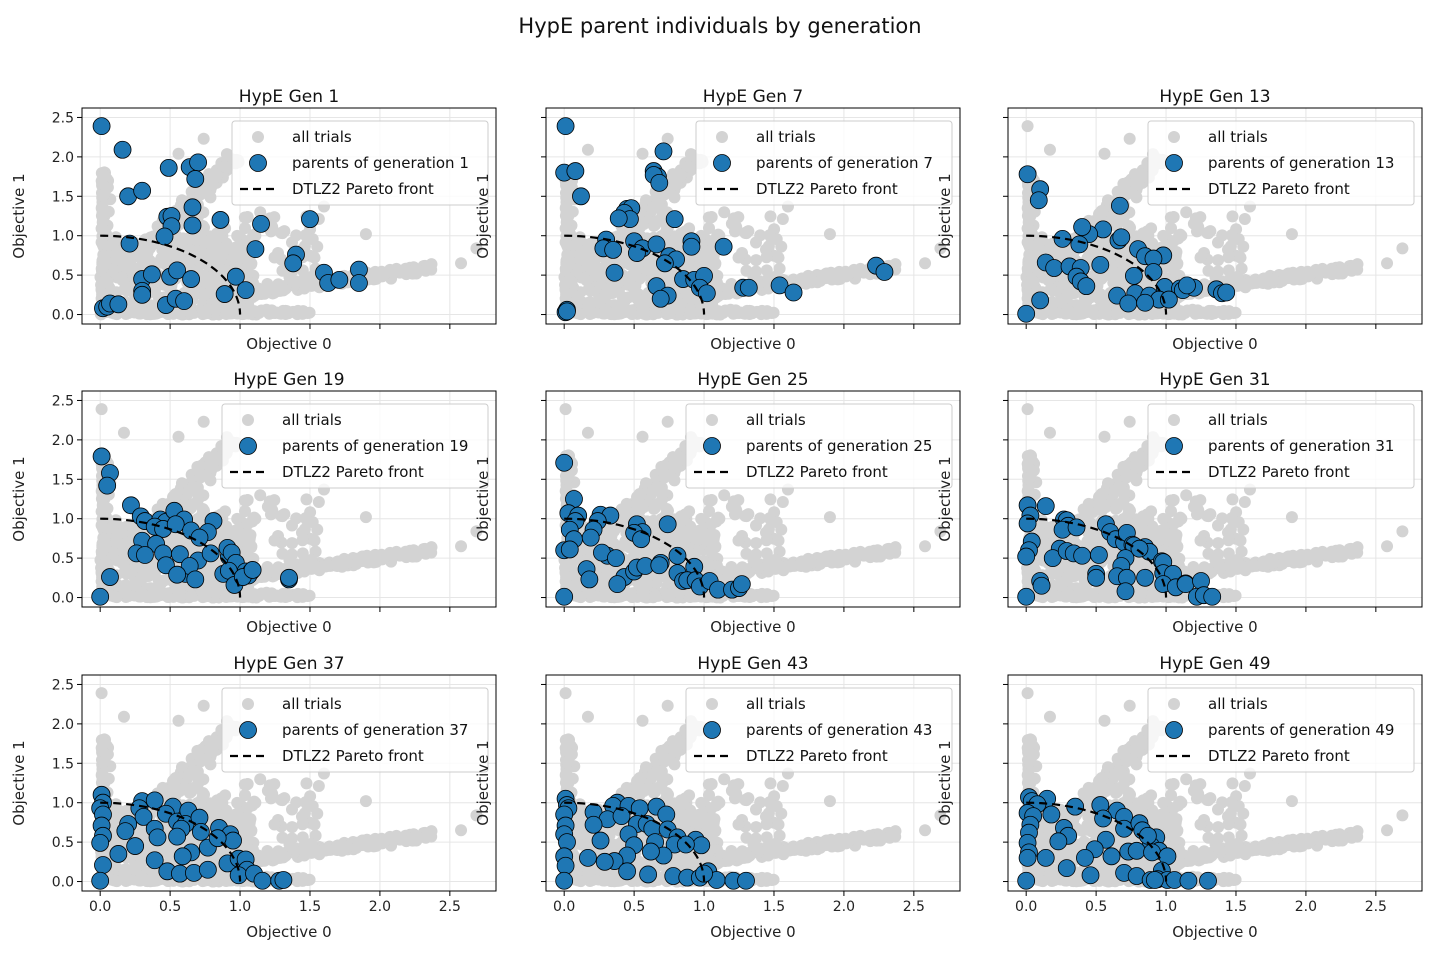  I want to click on legend-box, so click(824, 163).